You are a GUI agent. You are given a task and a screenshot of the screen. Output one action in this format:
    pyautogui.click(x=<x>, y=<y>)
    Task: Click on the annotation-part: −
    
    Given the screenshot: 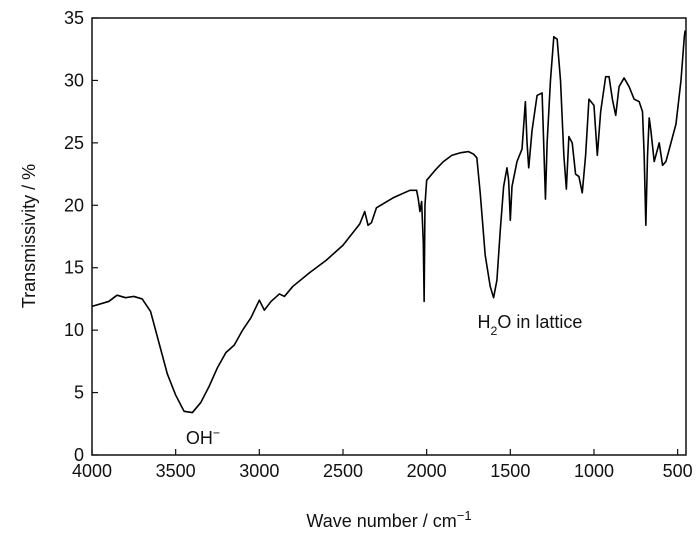 What is the action you would take?
    pyautogui.click(x=216, y=433)
    